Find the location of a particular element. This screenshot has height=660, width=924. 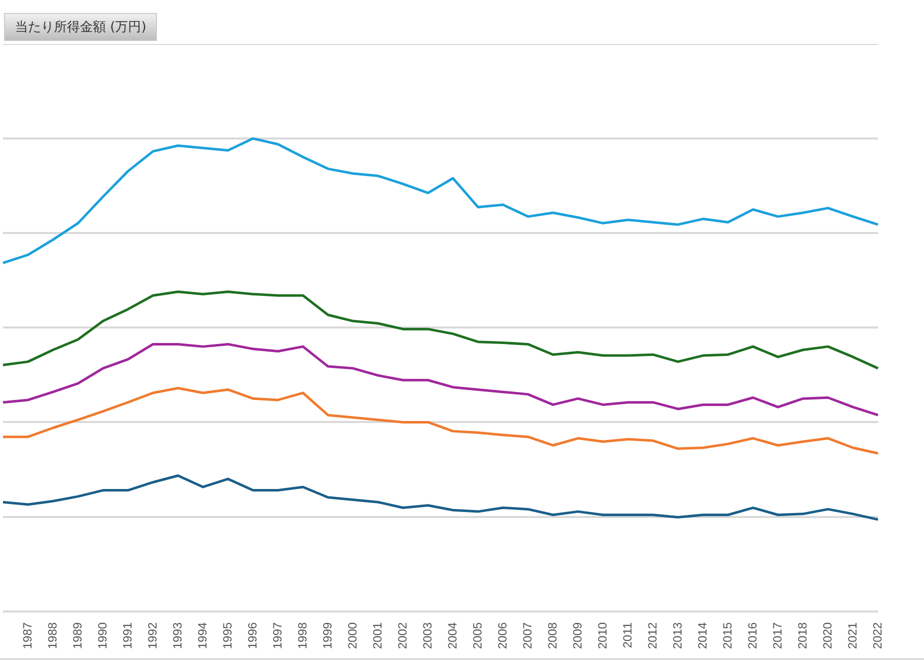

x-tick-label: 2014 is located at coordinates (702, 636).